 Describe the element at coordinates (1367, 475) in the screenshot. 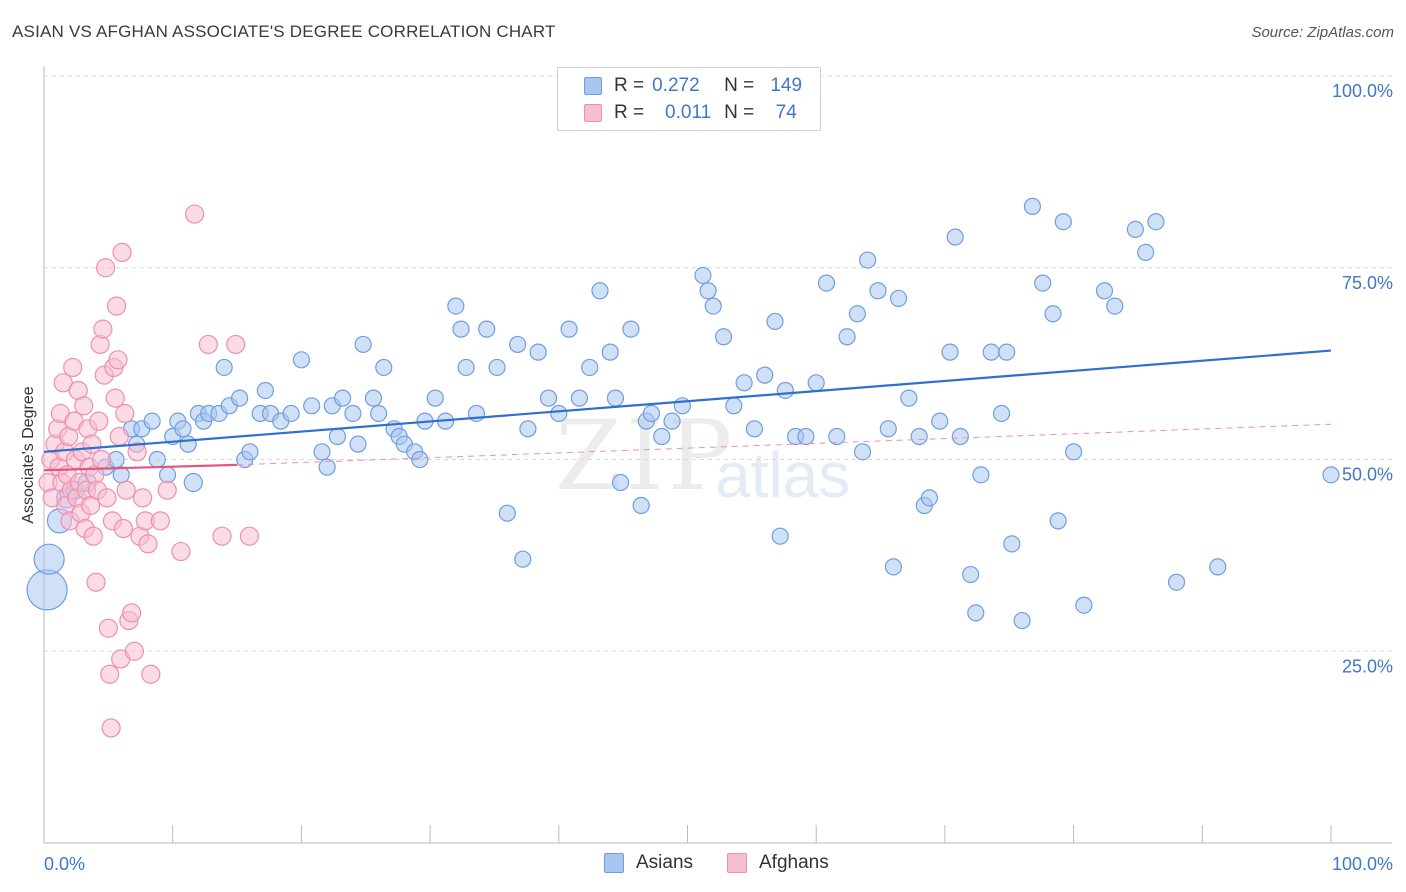

I see `y-tick-label: 50.0%` at that location.